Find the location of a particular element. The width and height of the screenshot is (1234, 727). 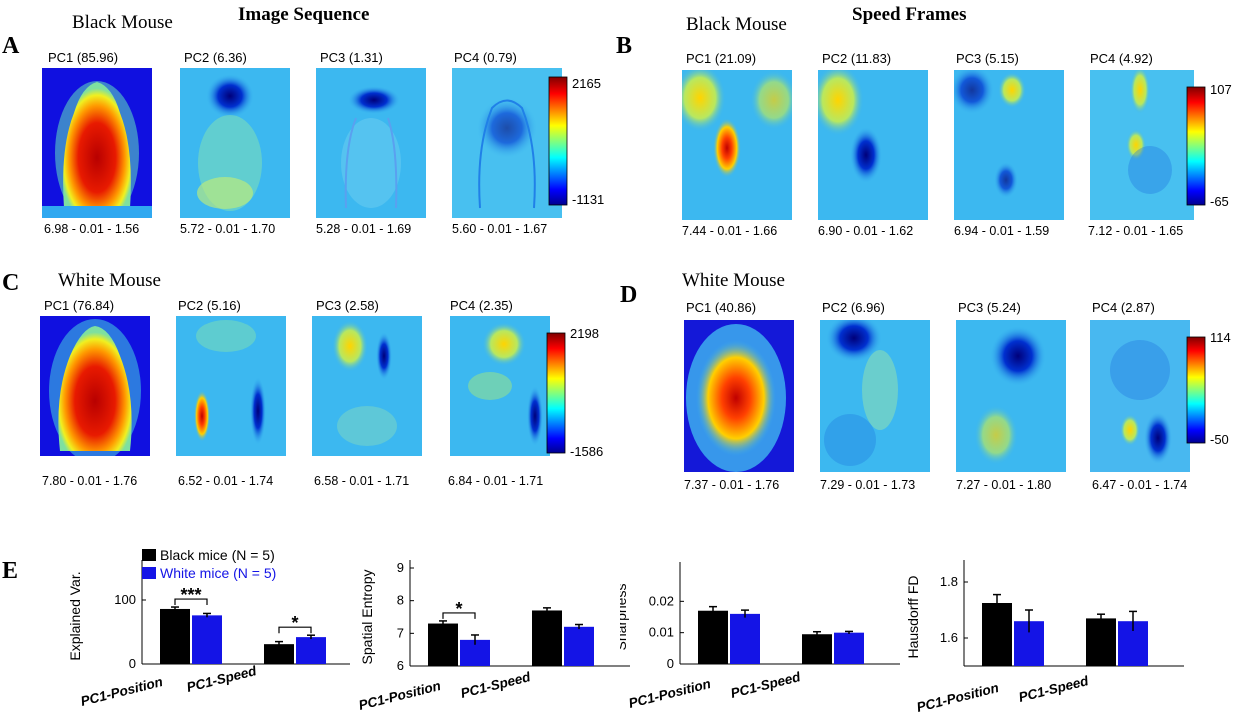

colorbar-min: -1131 is located at coordinates (588, 199).